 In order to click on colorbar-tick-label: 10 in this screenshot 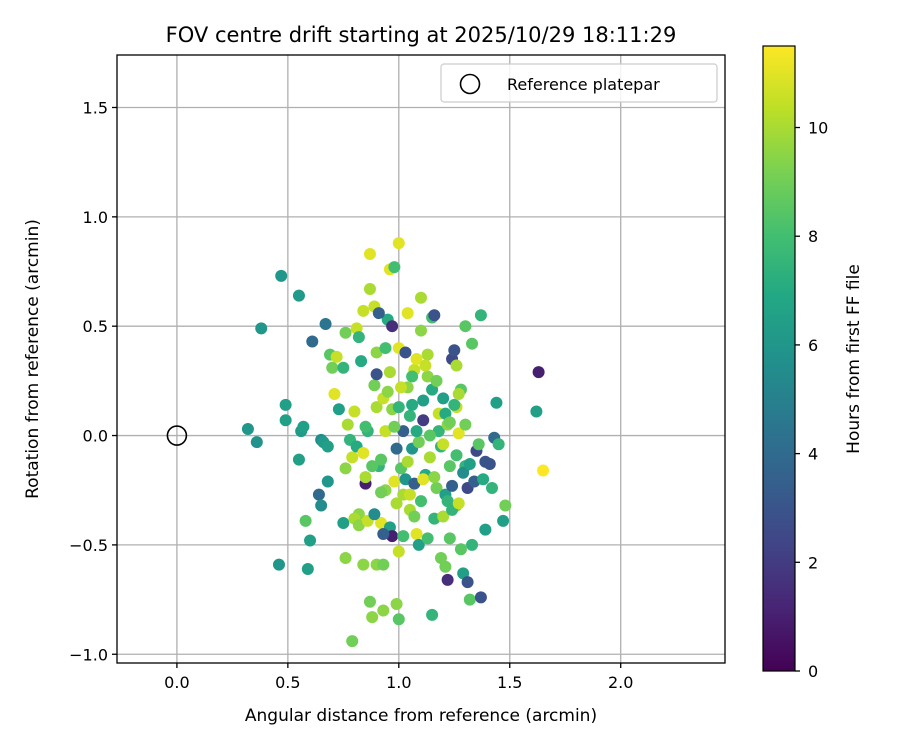, I will do `click(818, 128)`.